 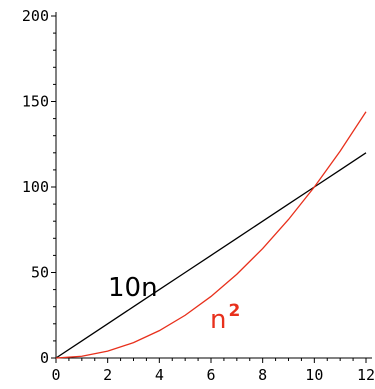 What do you see at coordinates (55, 375) in the screenshot?
I see `x-tick-label: 0` at bounding box center [55, 375].